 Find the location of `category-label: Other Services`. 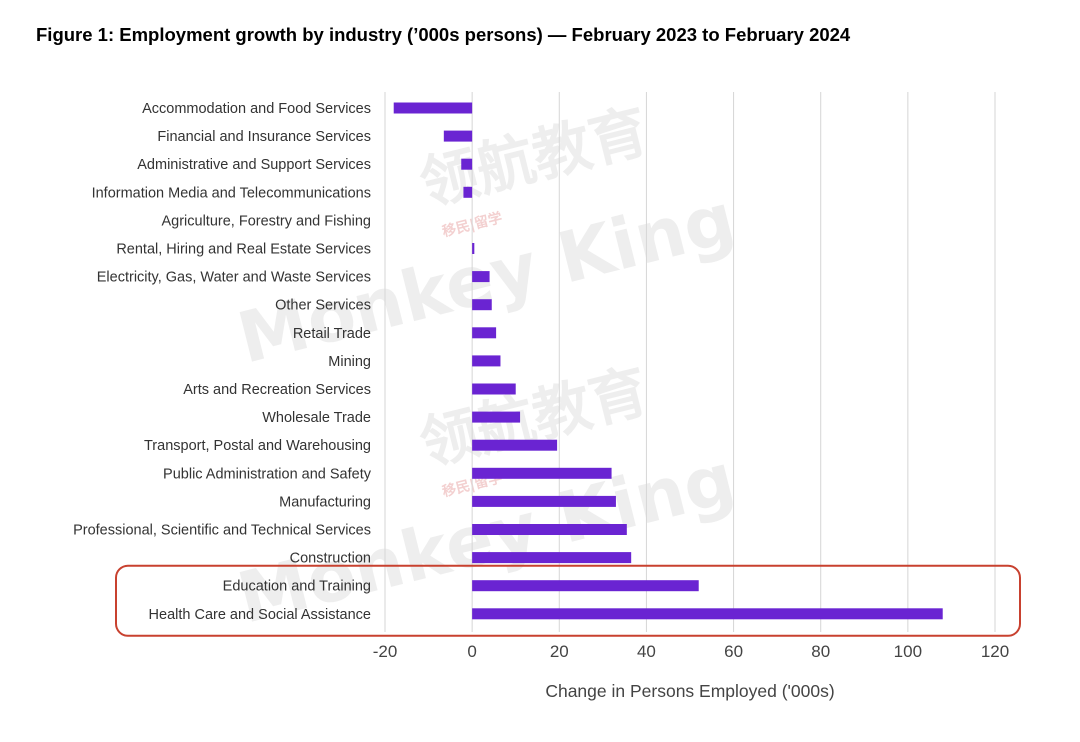

category-label: Other Services is located at coordinates (323, 306).